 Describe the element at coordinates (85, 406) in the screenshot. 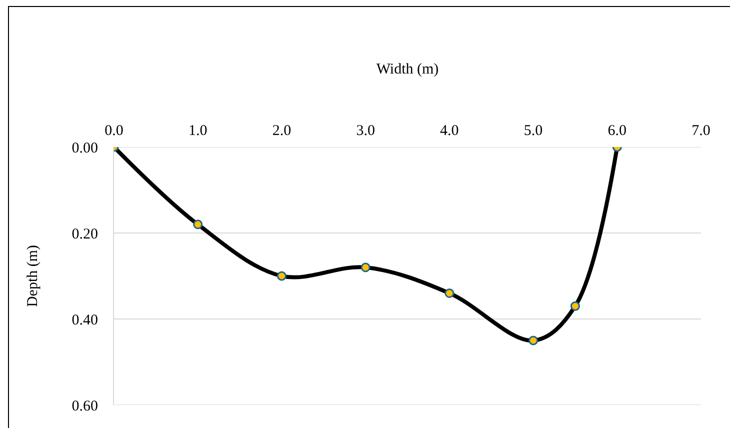

I see `y-tick-label: 0.60` at that location.